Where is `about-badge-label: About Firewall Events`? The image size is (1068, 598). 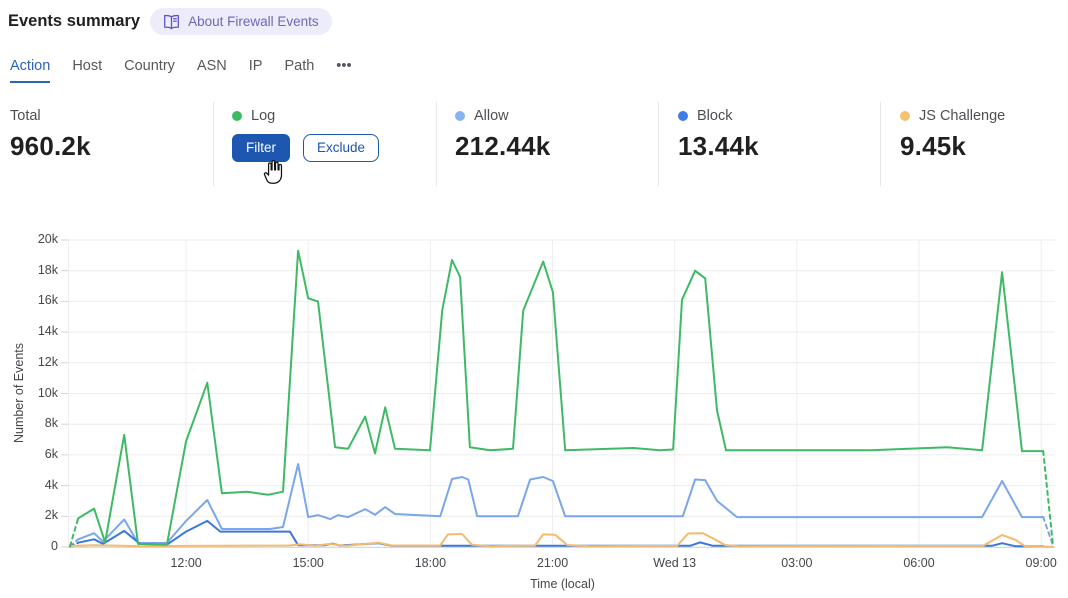
about-badge-label: About Firewall Events is located at coordinates (253, 21).